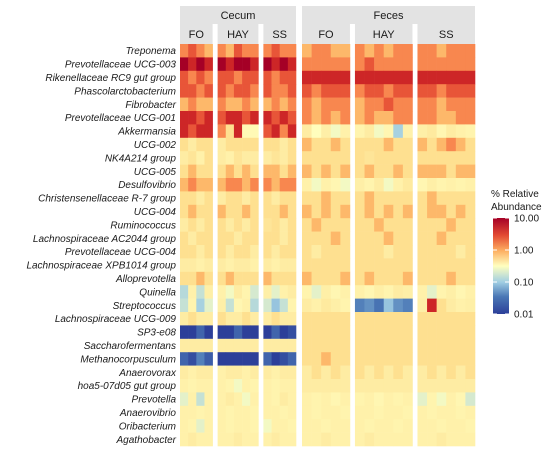 Image resolution: width=550 pixels, height=458 pixels. What do you see at coordinates (155, 145) in the screenshot?
I see `y-tick-label: UCG-002` at bounding box center [155, 145].